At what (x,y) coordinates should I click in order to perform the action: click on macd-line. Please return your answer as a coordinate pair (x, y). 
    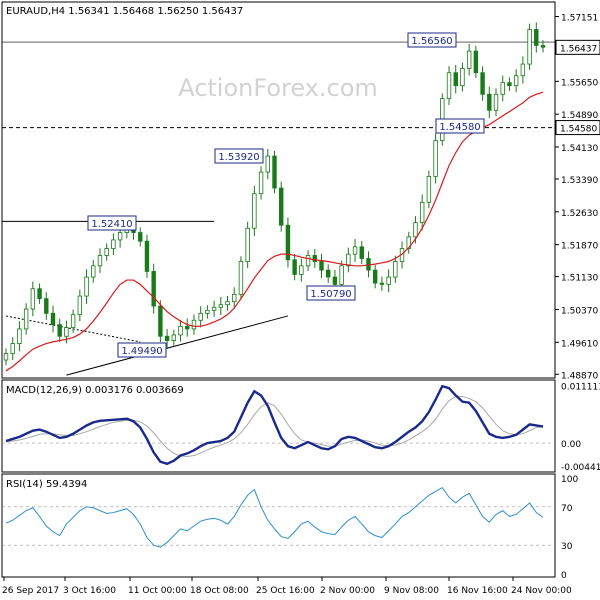
    Looking at the image, I should click on (274, 425).